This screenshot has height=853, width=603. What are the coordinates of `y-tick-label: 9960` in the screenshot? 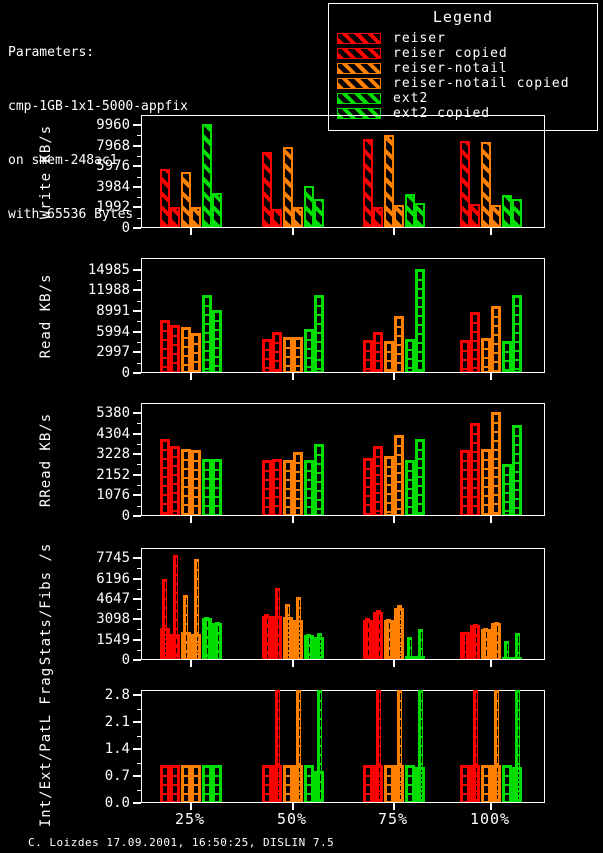 It's located at (113, 125).